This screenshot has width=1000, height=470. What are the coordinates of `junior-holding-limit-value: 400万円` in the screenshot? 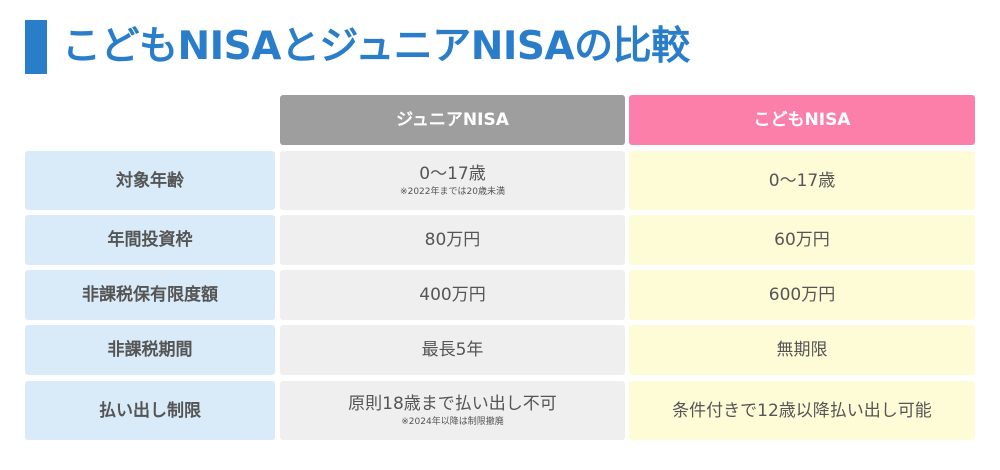 It's located at (452, 295).